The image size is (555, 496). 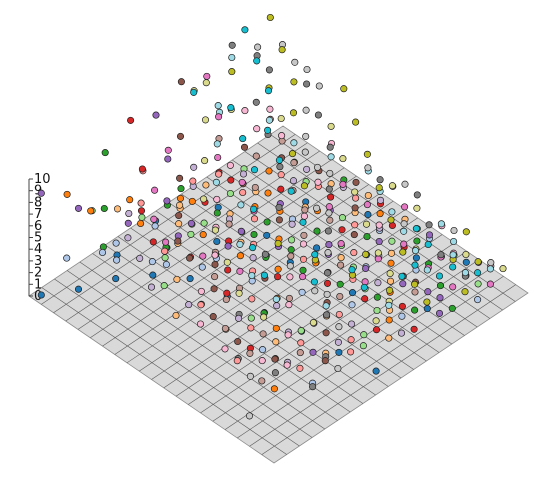 I want to click on z-tick-label: 4, so click(x=38, y=249).